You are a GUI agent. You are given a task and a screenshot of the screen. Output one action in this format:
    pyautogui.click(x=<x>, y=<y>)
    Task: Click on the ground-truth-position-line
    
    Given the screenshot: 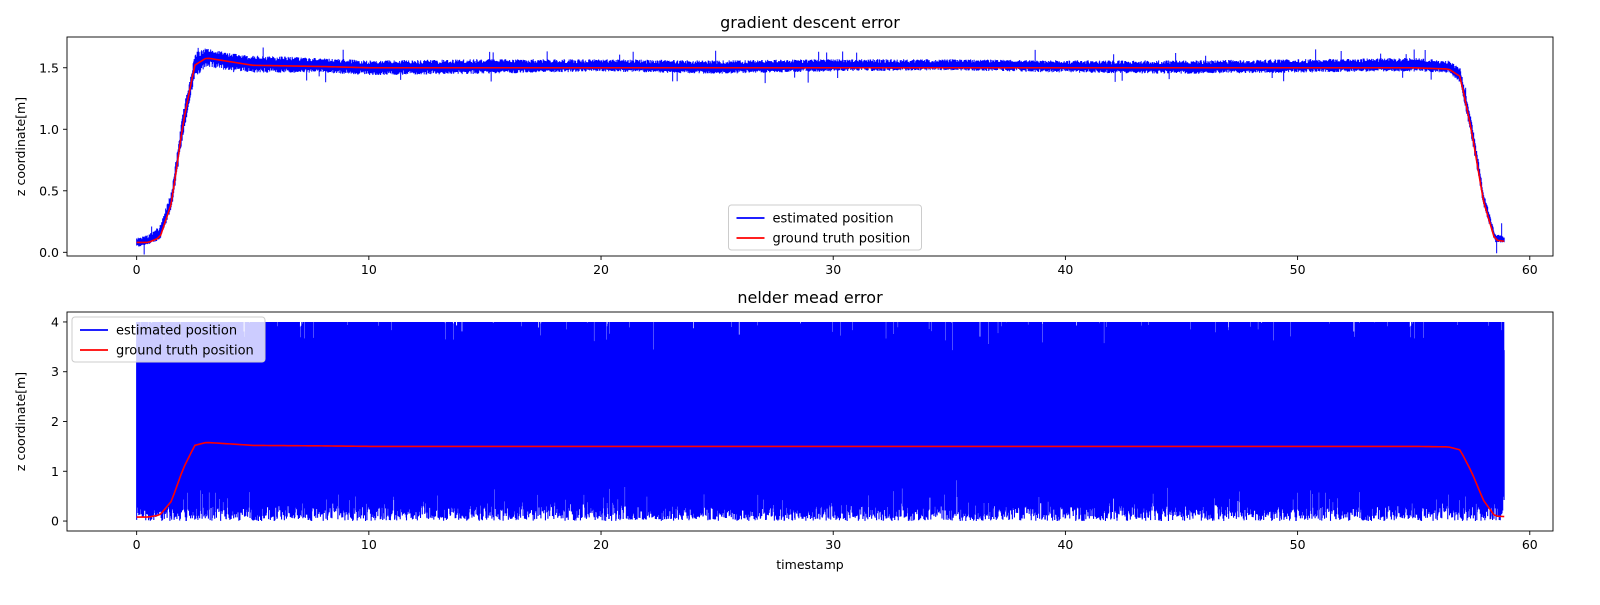 What is the action you would take?
    pyautogui.click(x=820, y=479)
    